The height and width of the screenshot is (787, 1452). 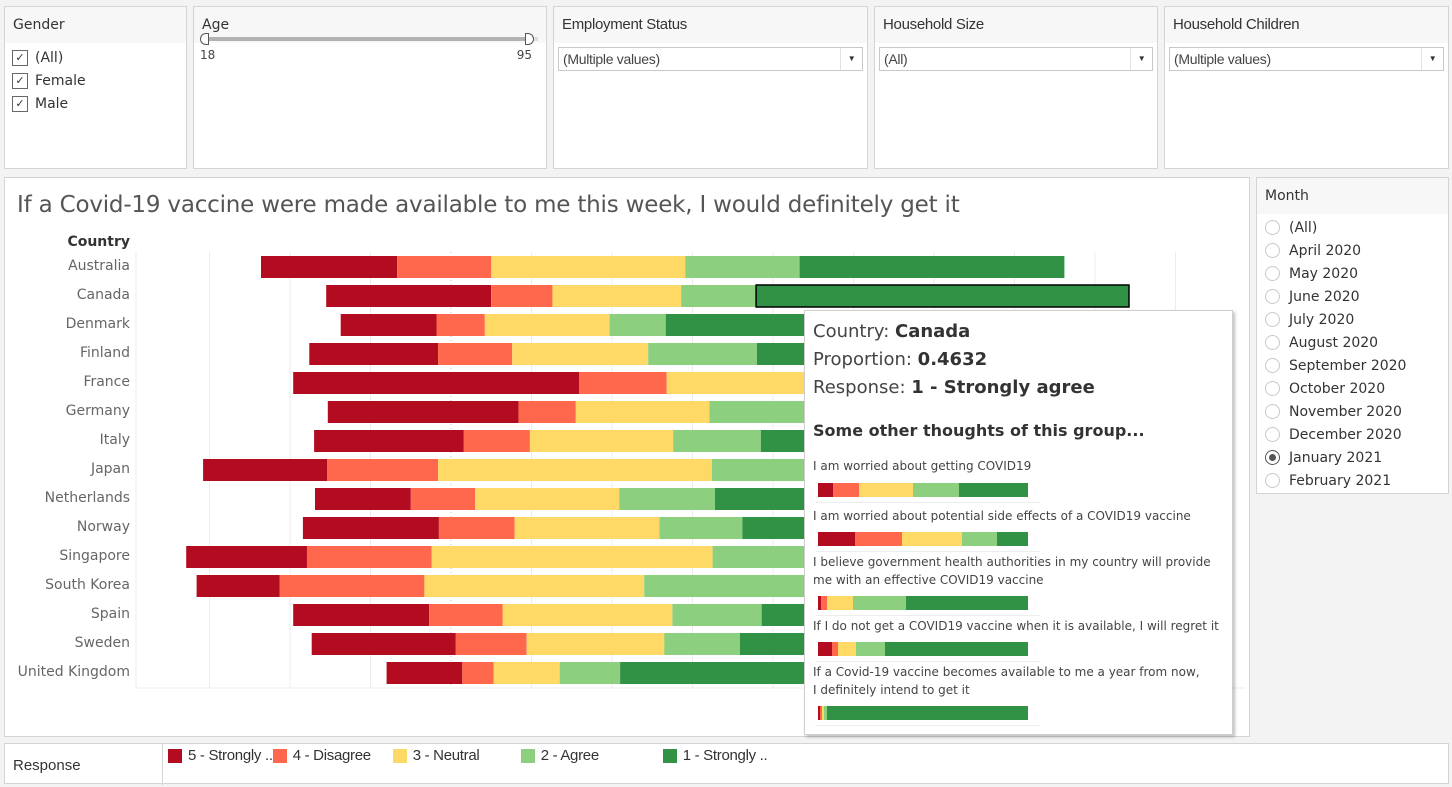 I want to click on gender-option-male: ✓ Male, so click(x=95, y=103).